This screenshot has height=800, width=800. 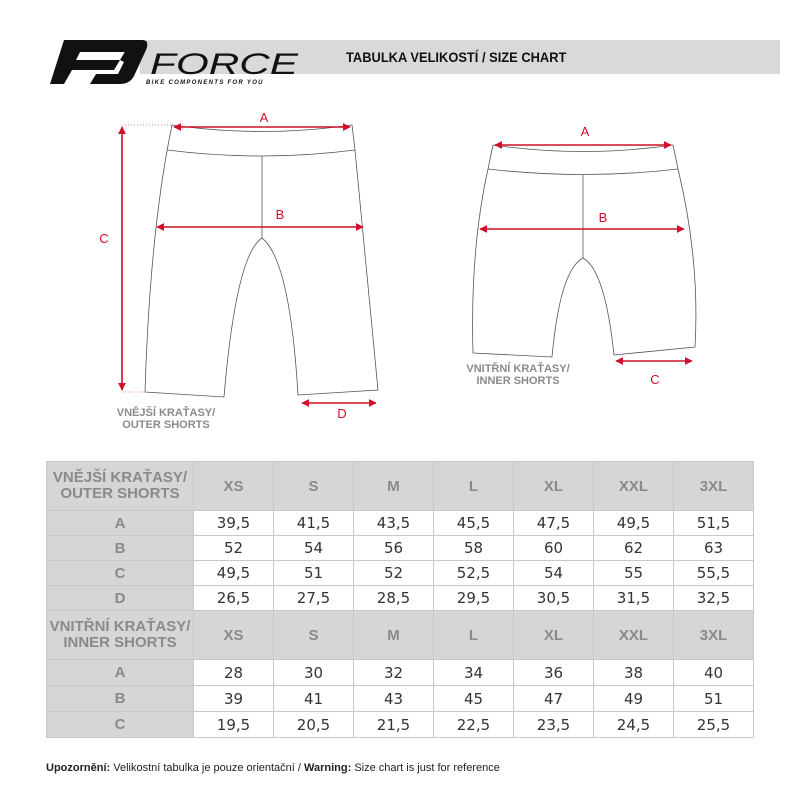 What do you see at coordinates (633, 598) in the screenshot?
I see `table-cell: 31,5` at bounding box center [633, 598].